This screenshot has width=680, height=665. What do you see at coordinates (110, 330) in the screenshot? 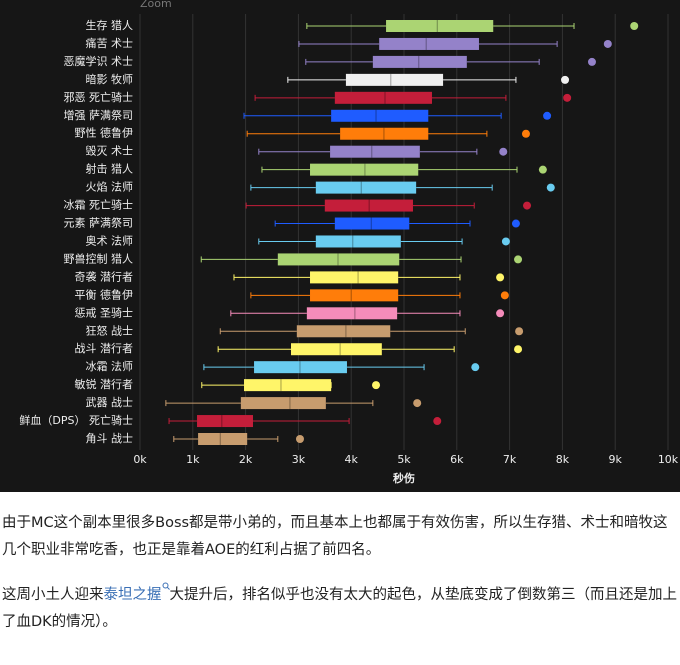
I see `category-label: 狂怒 战士` at bounding box center [110, 330].